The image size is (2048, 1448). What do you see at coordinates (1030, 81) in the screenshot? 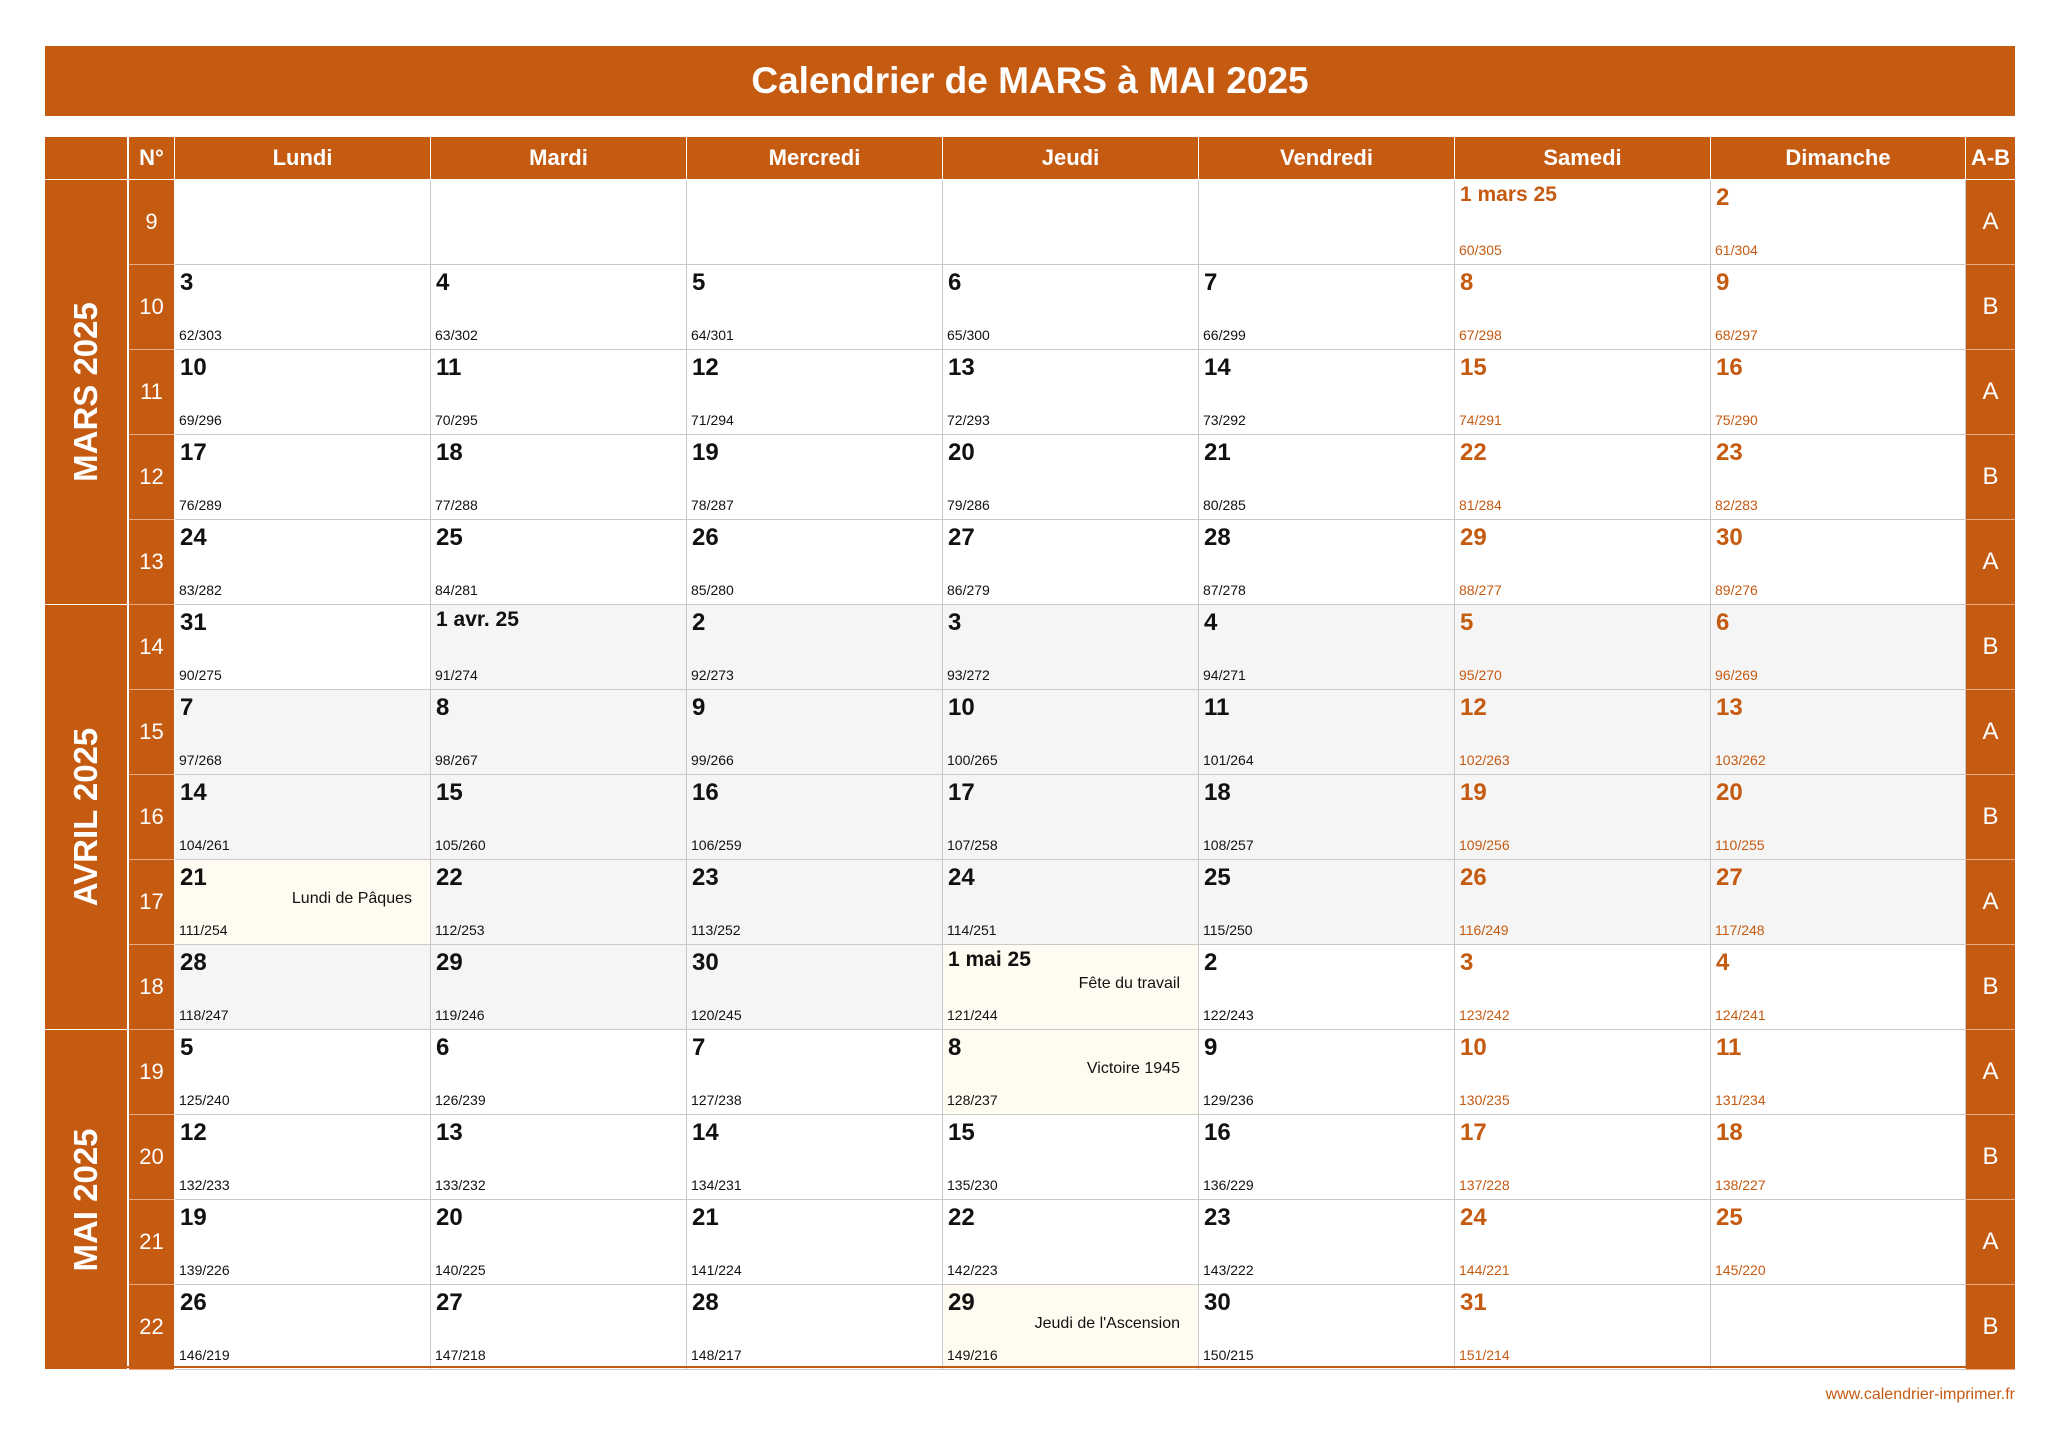
I see `calendar-title: Calendrier de MARS à MAI 2025` at bounding box center [1030, 81].